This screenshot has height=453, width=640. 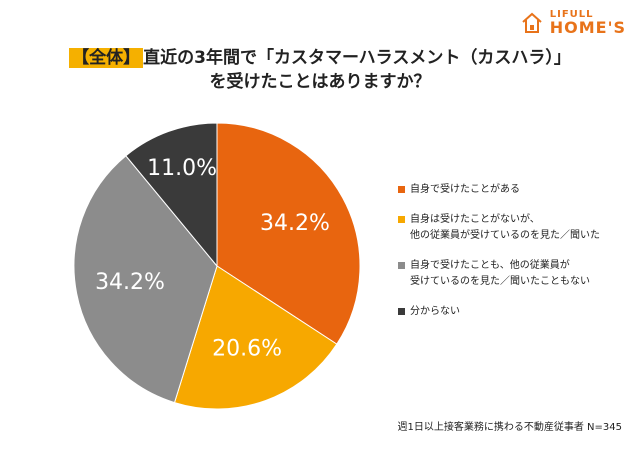 What do you see at coordinates (106, 58) in the screenshot?
I see `title-tag: 【全体】` at bounding box center [106, 58].